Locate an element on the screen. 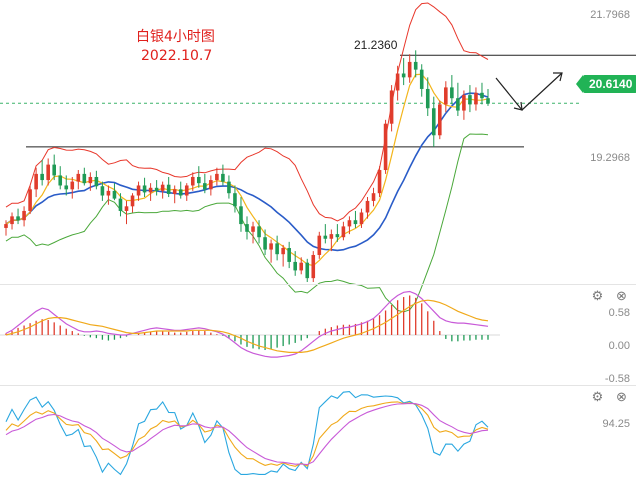 The width and height of the screenshot is (636, 477). macd-tick-low: -0.58 is located at coordinates (617, 379).